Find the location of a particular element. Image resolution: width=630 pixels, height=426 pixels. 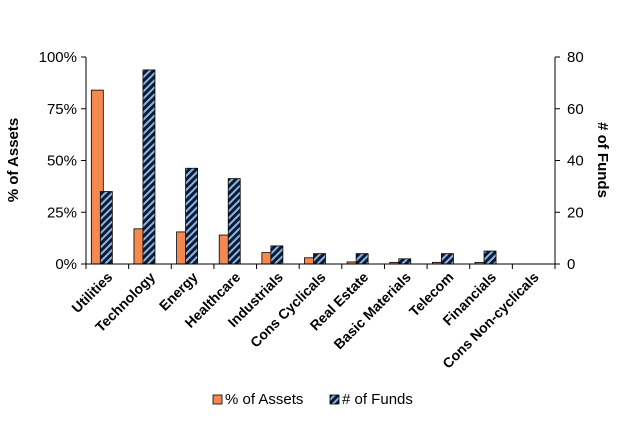

y-right-tick-label: 40 is located at coordinates (575, 161).